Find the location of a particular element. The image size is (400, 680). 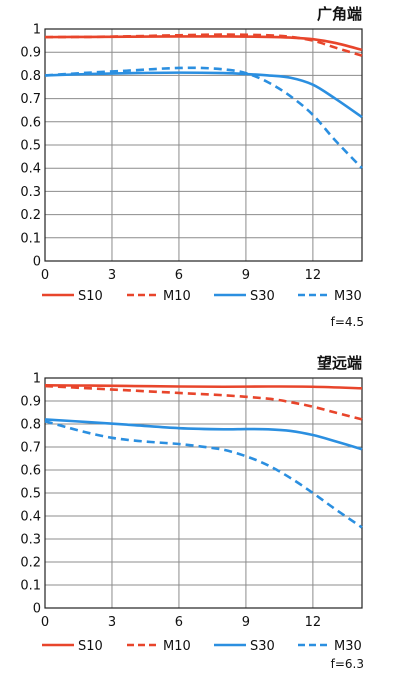

chart-title: 望远端 is located at coordinates (339, 363).